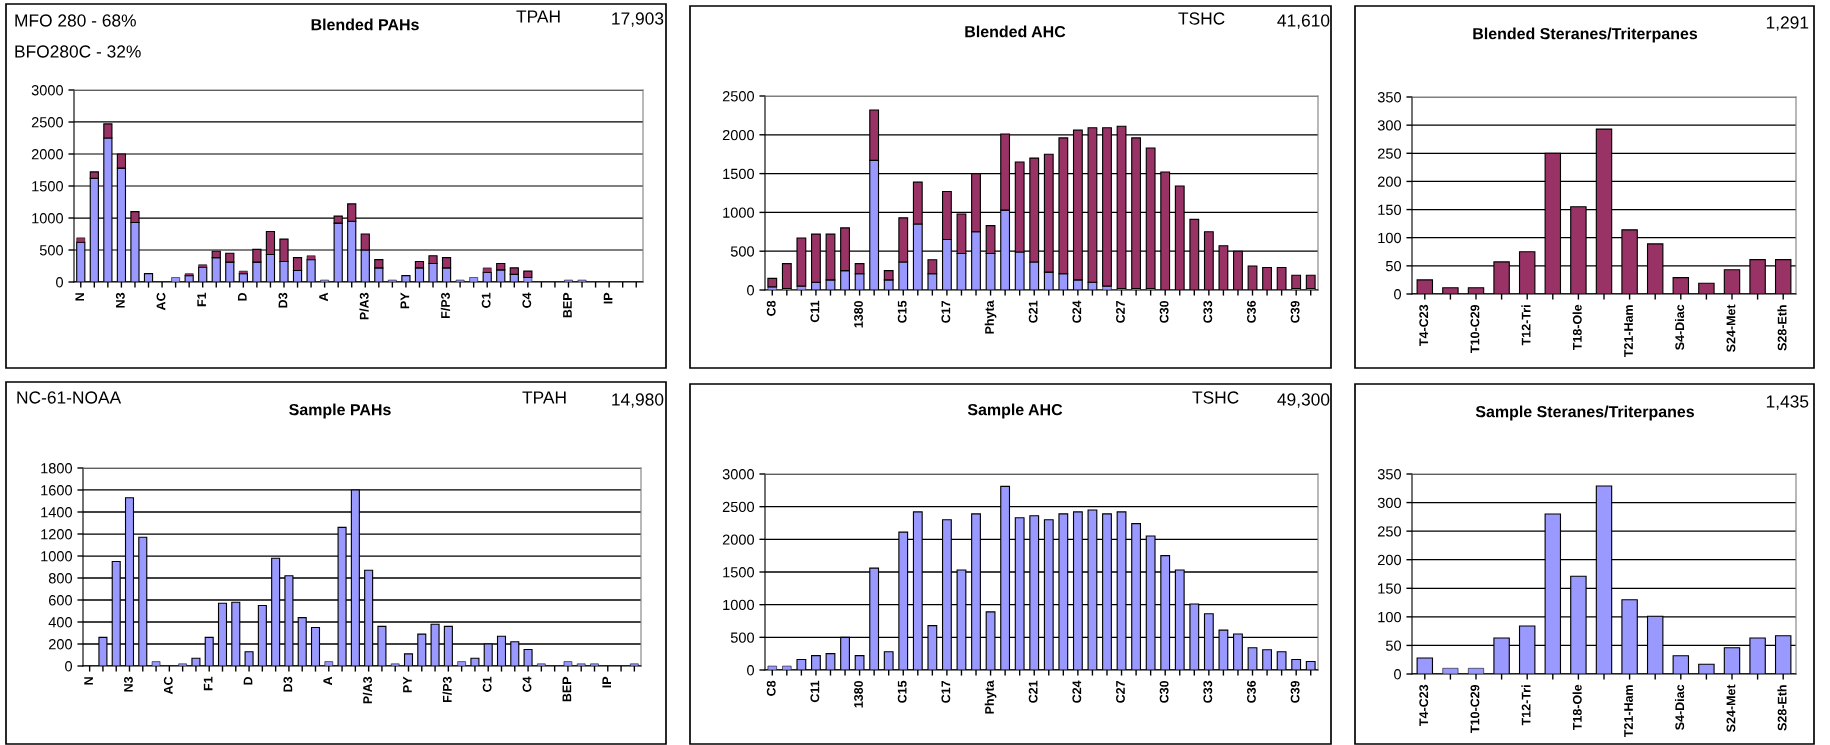  I want to click on chart-title: Blended Steranes/Triterpanes, so click(1585, 35).